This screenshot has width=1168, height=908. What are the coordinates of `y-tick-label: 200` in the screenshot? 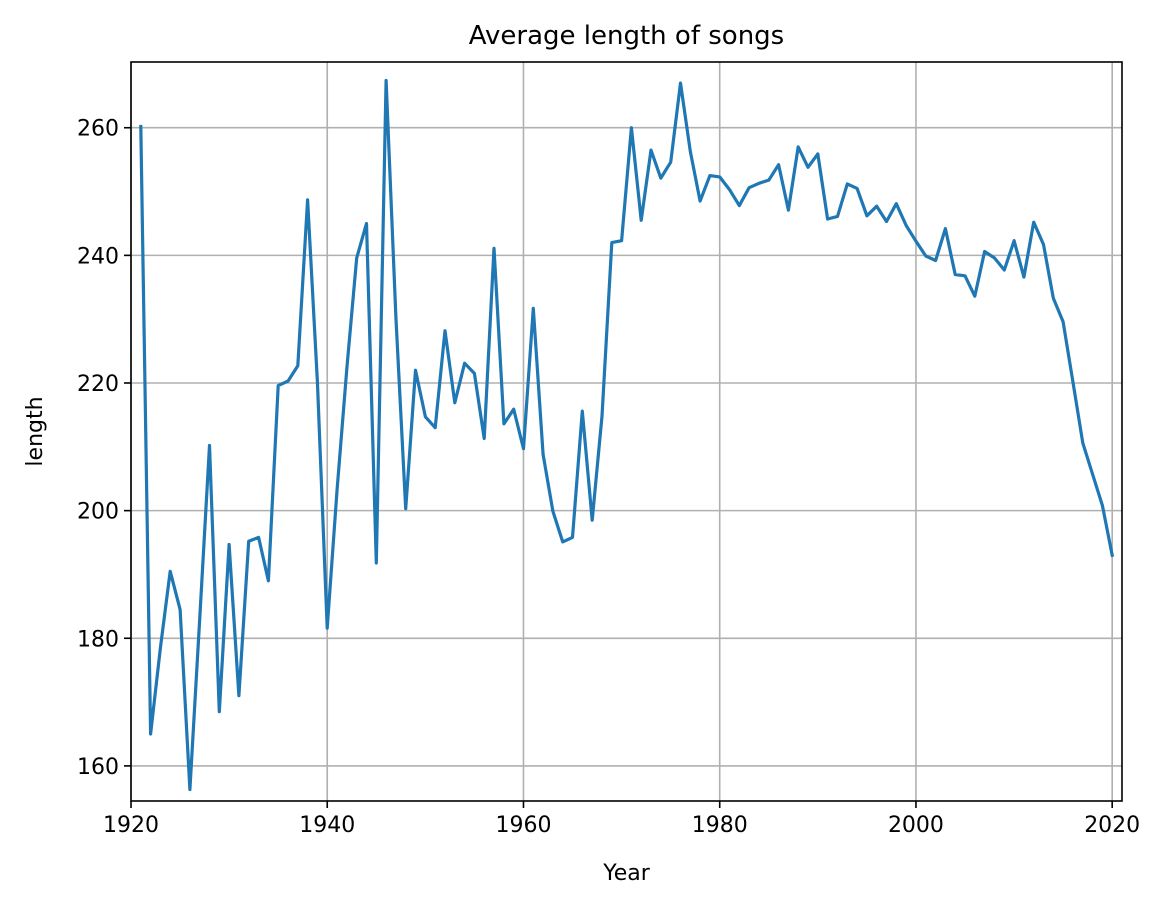 It's located at (98, 512).